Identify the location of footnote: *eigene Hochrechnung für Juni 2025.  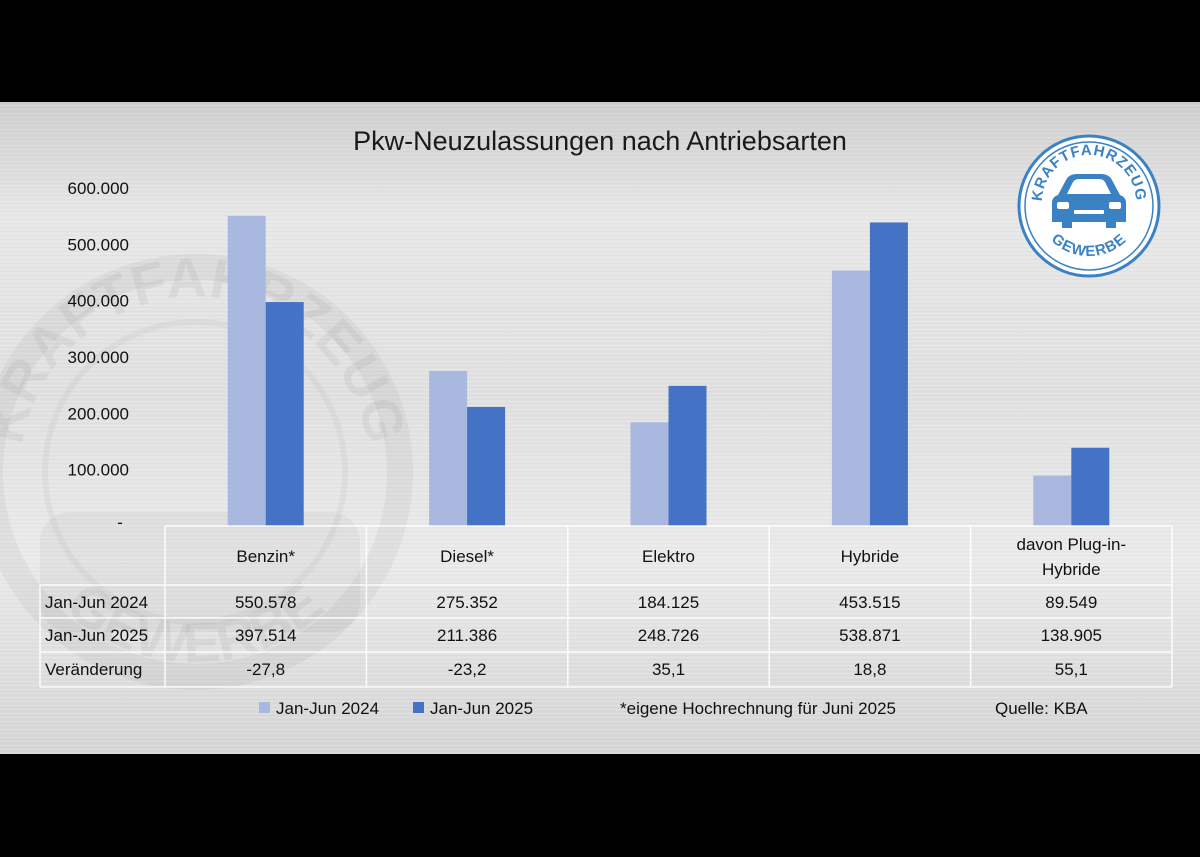
(758, 708).